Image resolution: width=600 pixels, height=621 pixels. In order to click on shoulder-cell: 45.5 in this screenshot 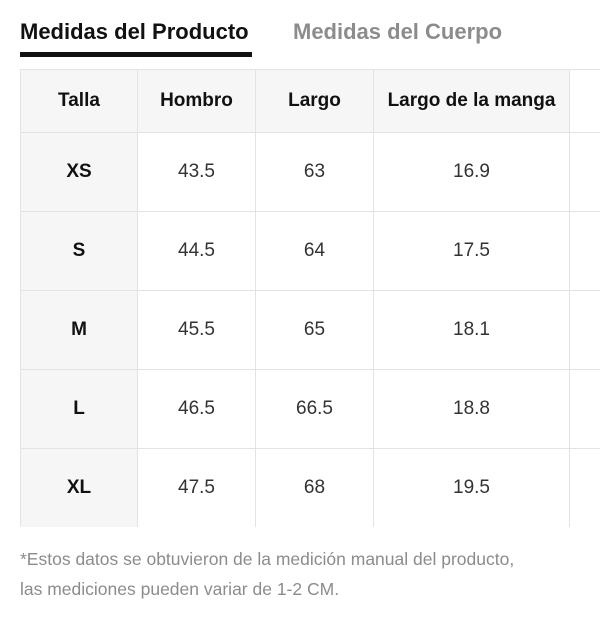, I will do `click(196, 330)`.